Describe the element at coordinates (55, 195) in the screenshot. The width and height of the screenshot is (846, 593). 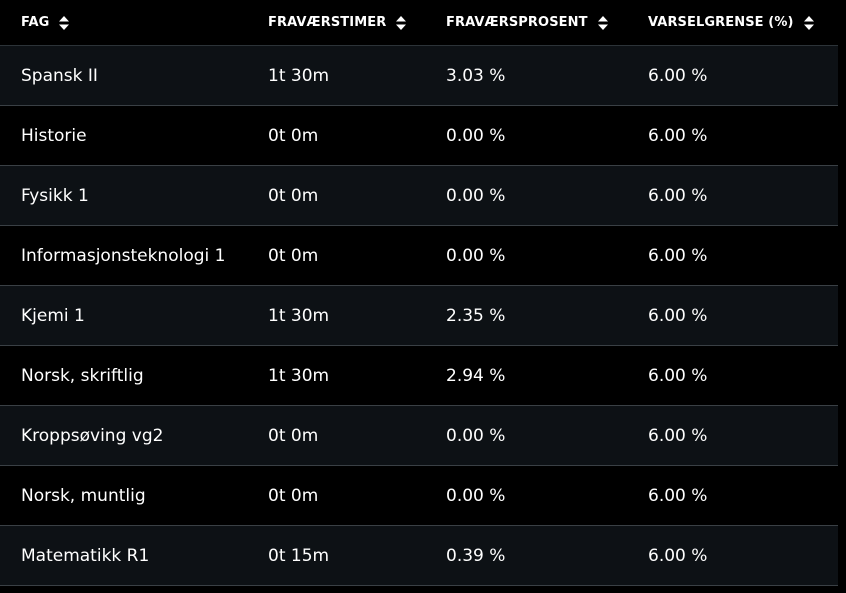
I see `cell-fag: Fysikk 1` at that location.